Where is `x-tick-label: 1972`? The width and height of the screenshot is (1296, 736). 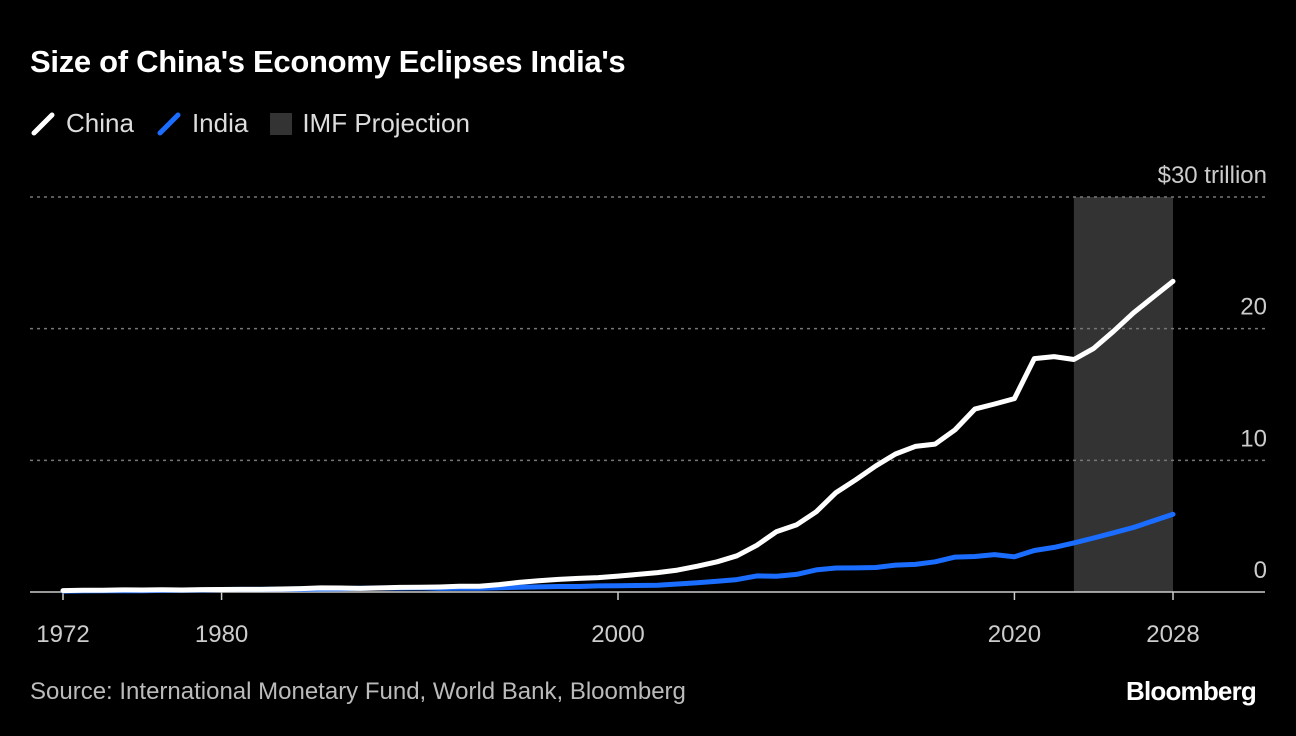 x-tick-label: 1972 is located at coordinates (62, 634).